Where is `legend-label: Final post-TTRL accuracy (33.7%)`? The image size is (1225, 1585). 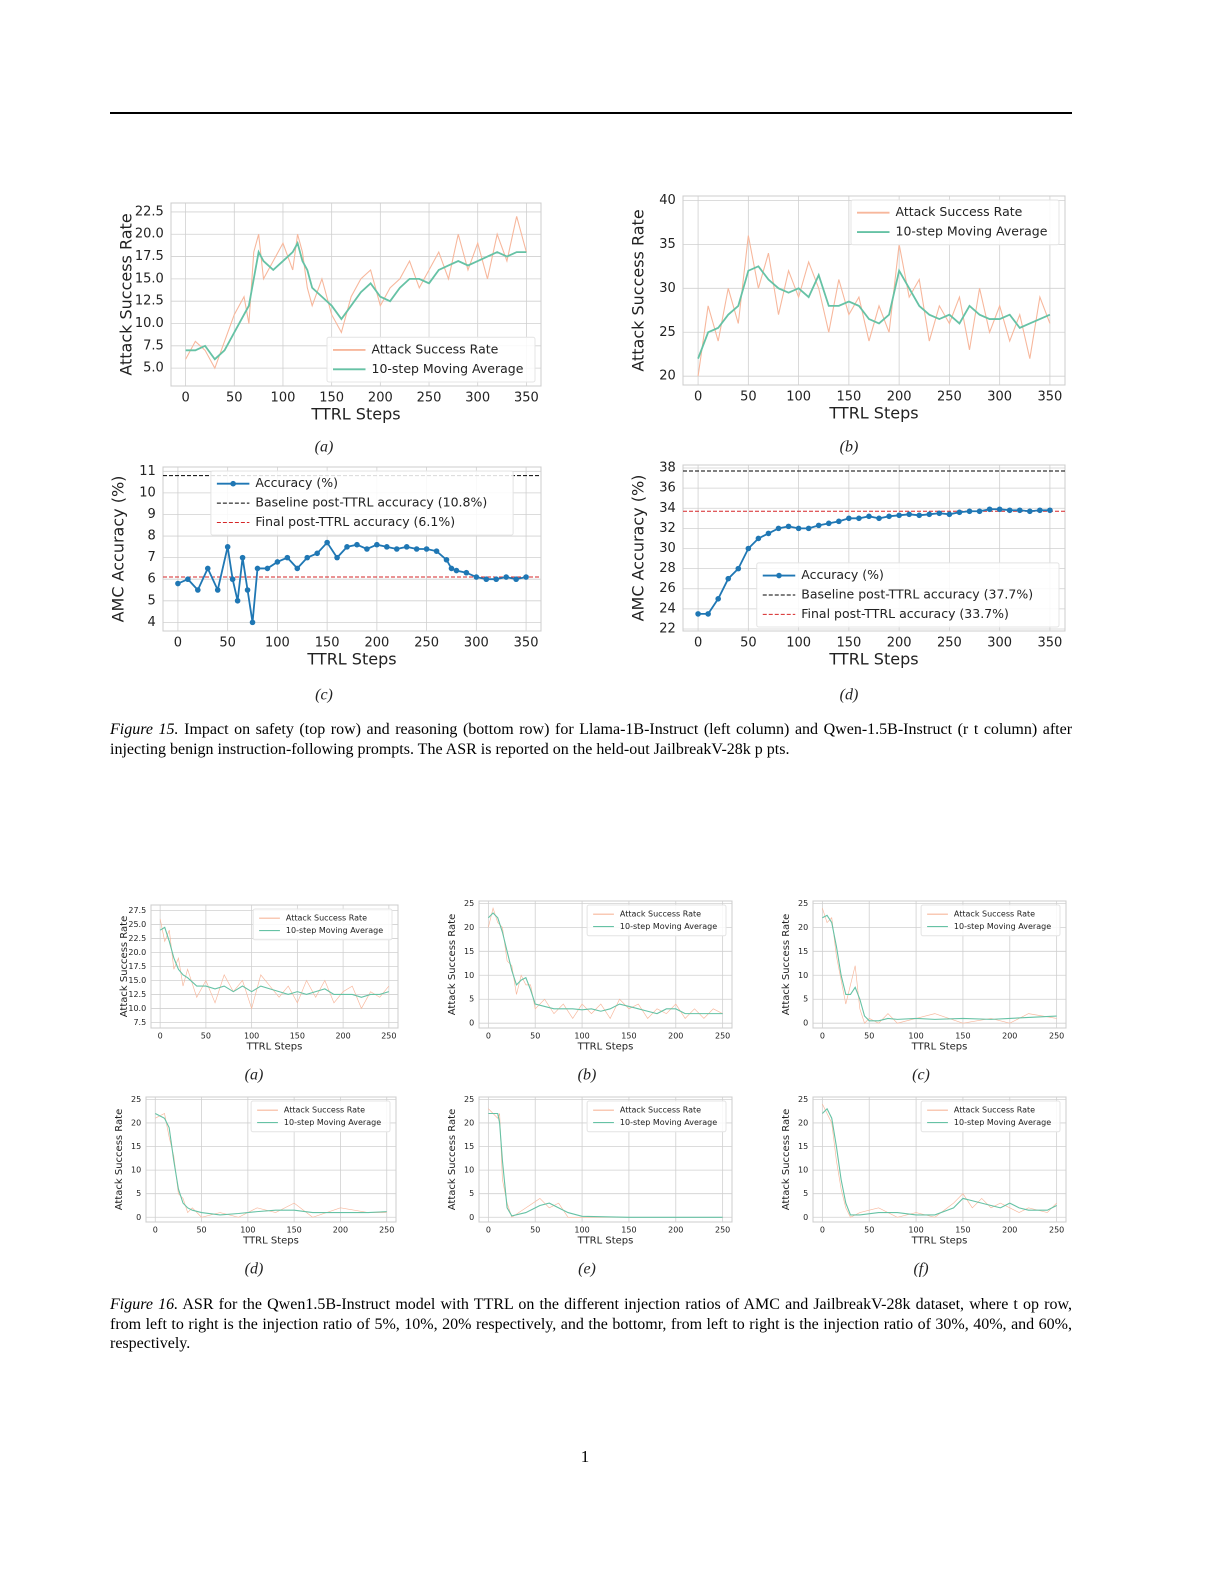
legend-label: Final post-TTRL accuracy (33.7%) is located at coordinates (905, 613).